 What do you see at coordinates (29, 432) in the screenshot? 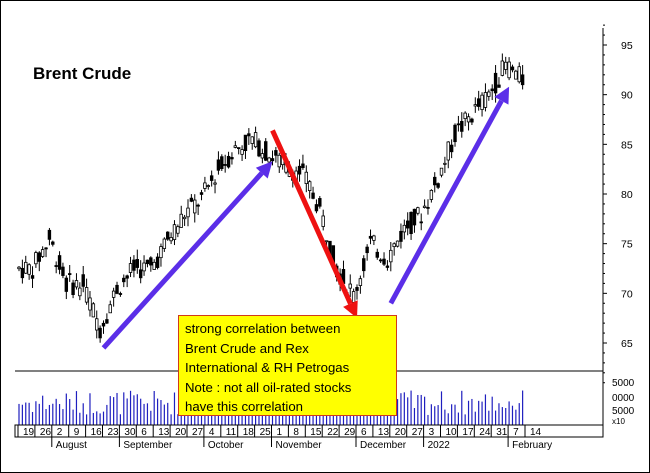
I see `x-tick-label: 19` at bounding box center [29, 432].